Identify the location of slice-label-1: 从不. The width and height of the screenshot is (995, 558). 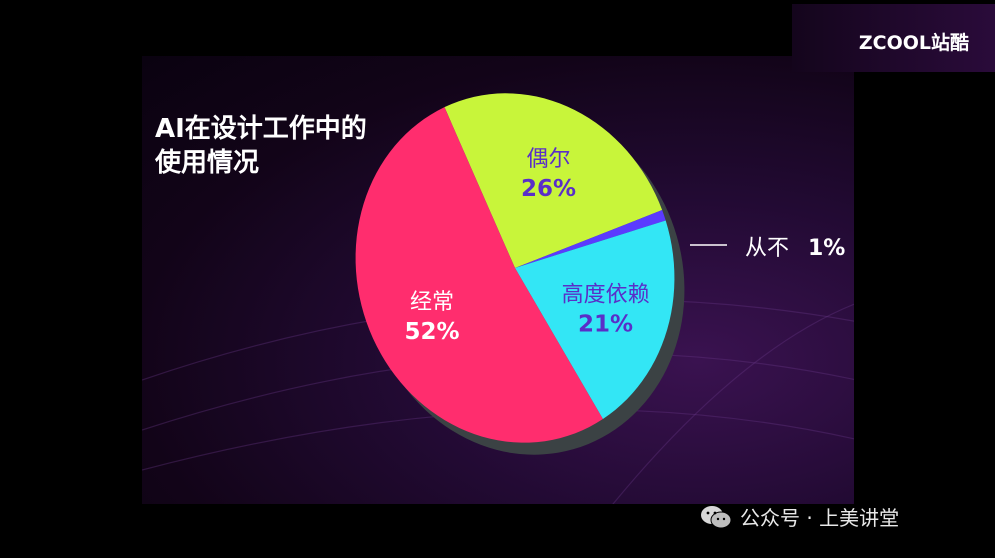
(767, 248).